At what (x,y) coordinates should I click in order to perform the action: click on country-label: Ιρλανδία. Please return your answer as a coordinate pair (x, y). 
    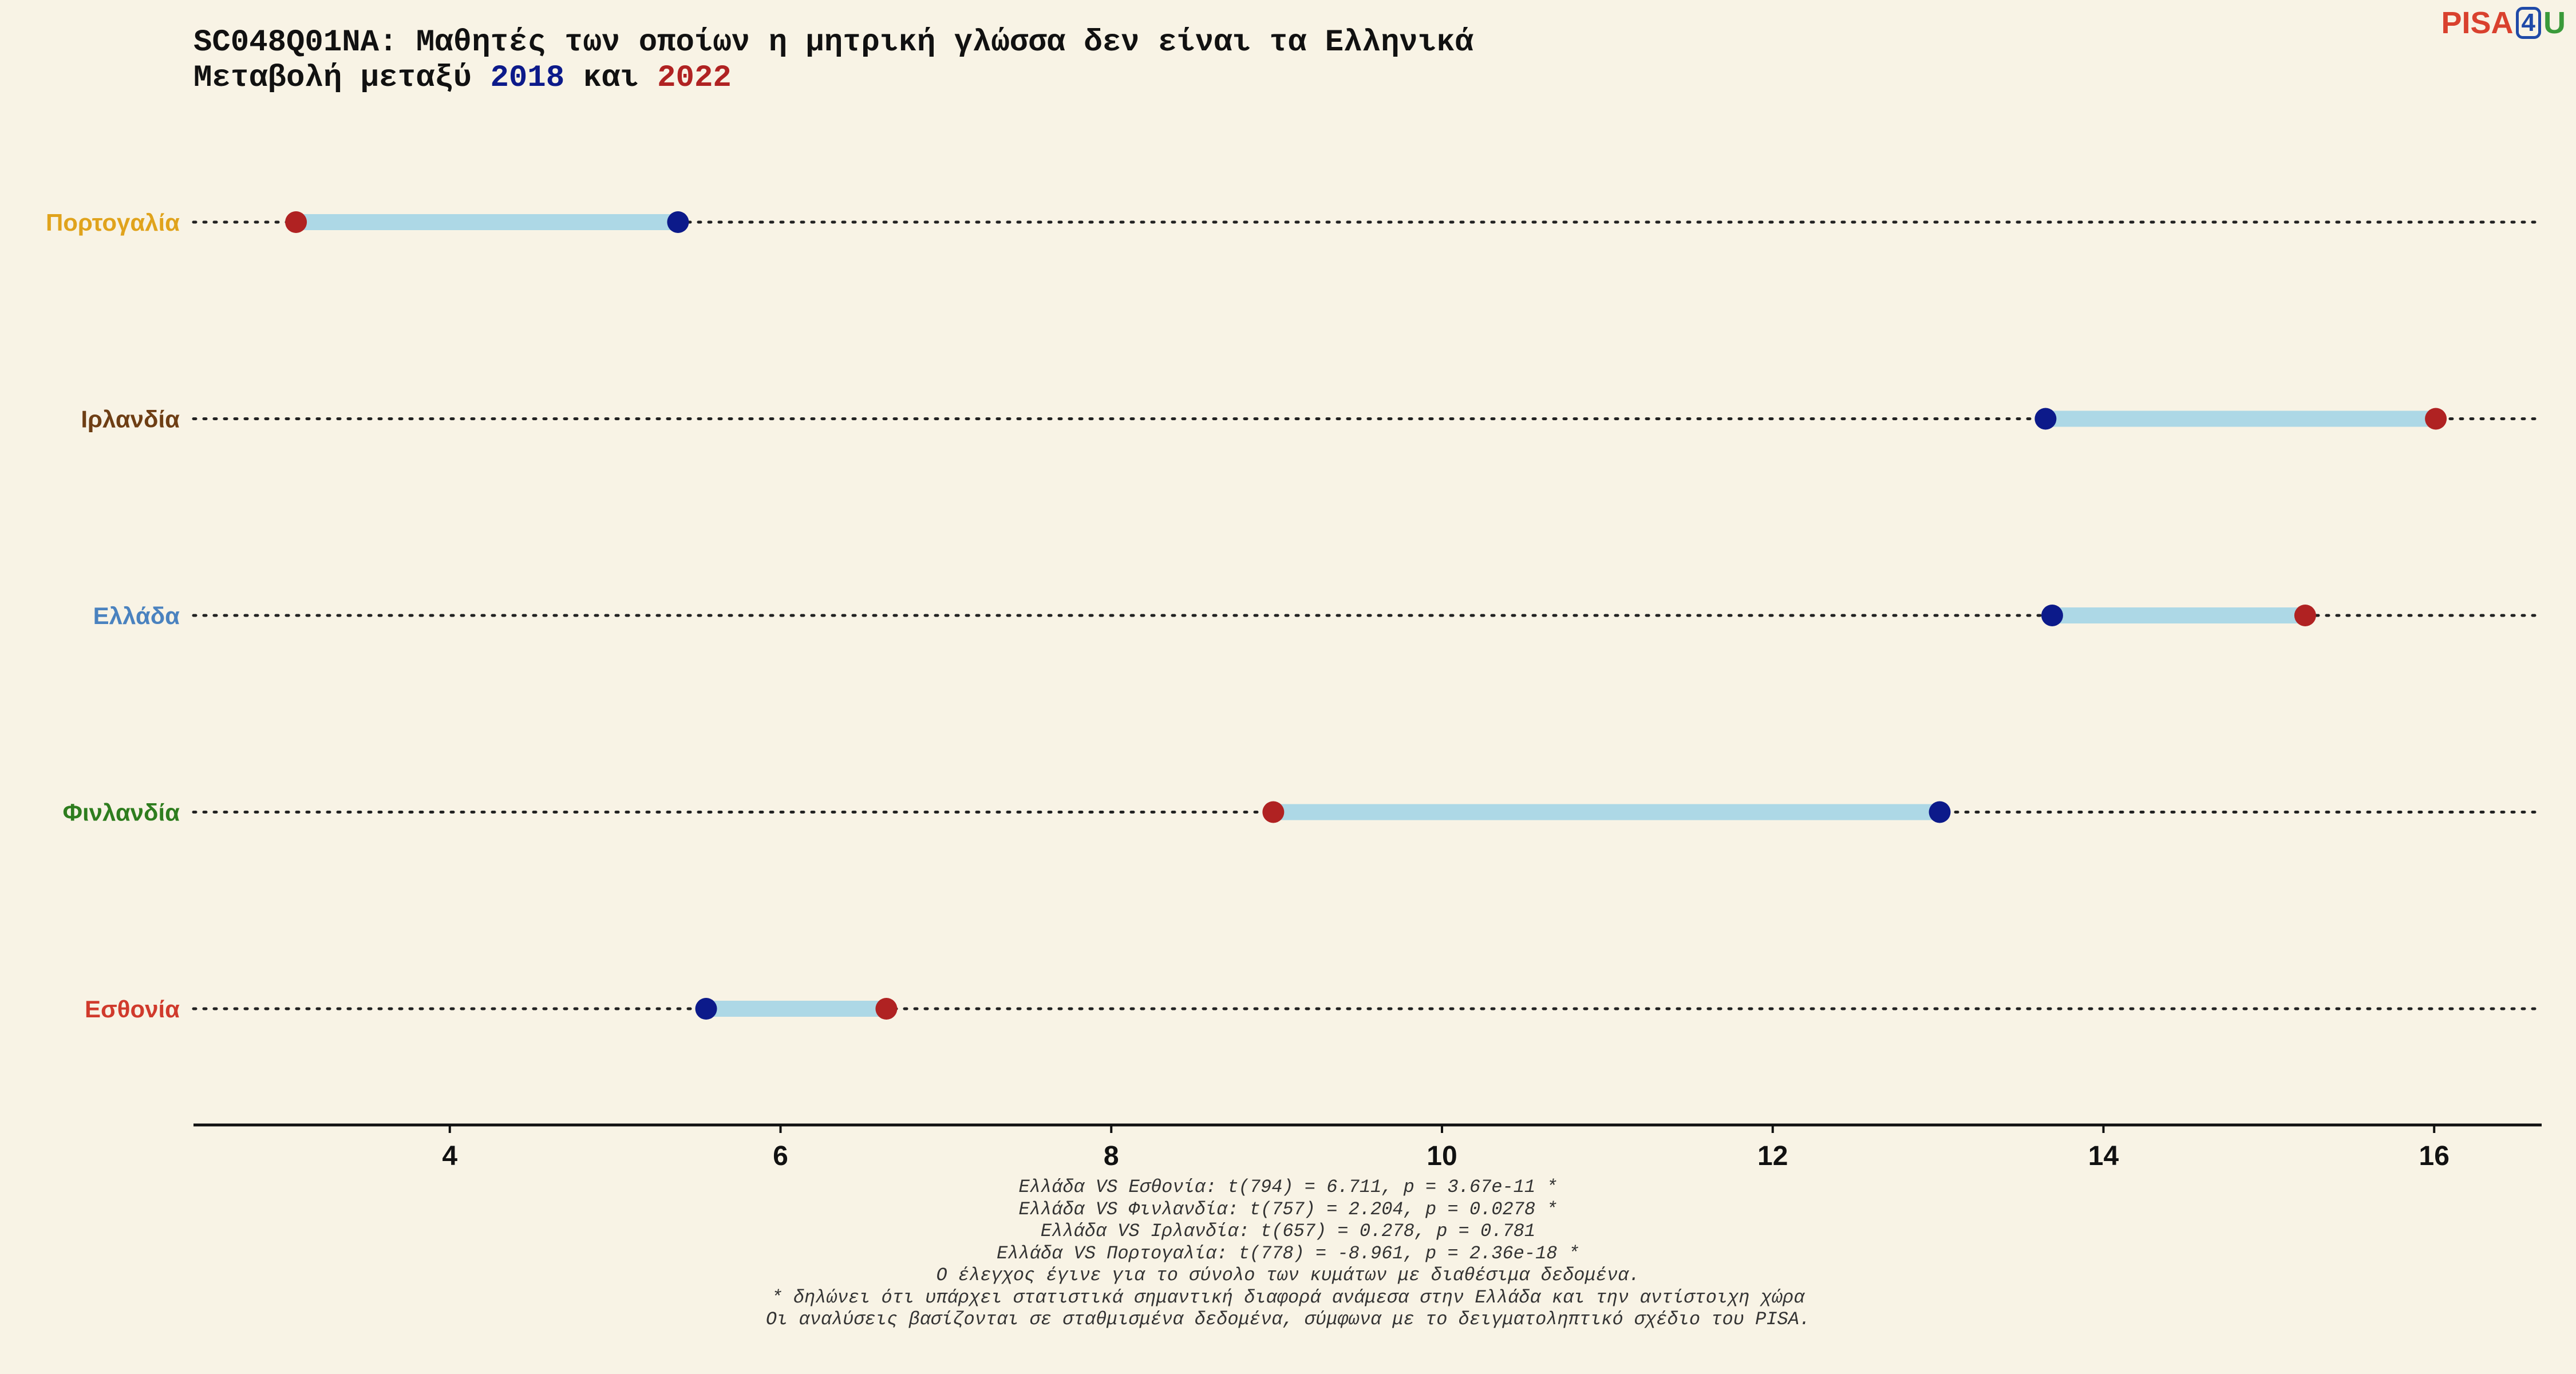
    Looking at the image, I should click on (130, 419).